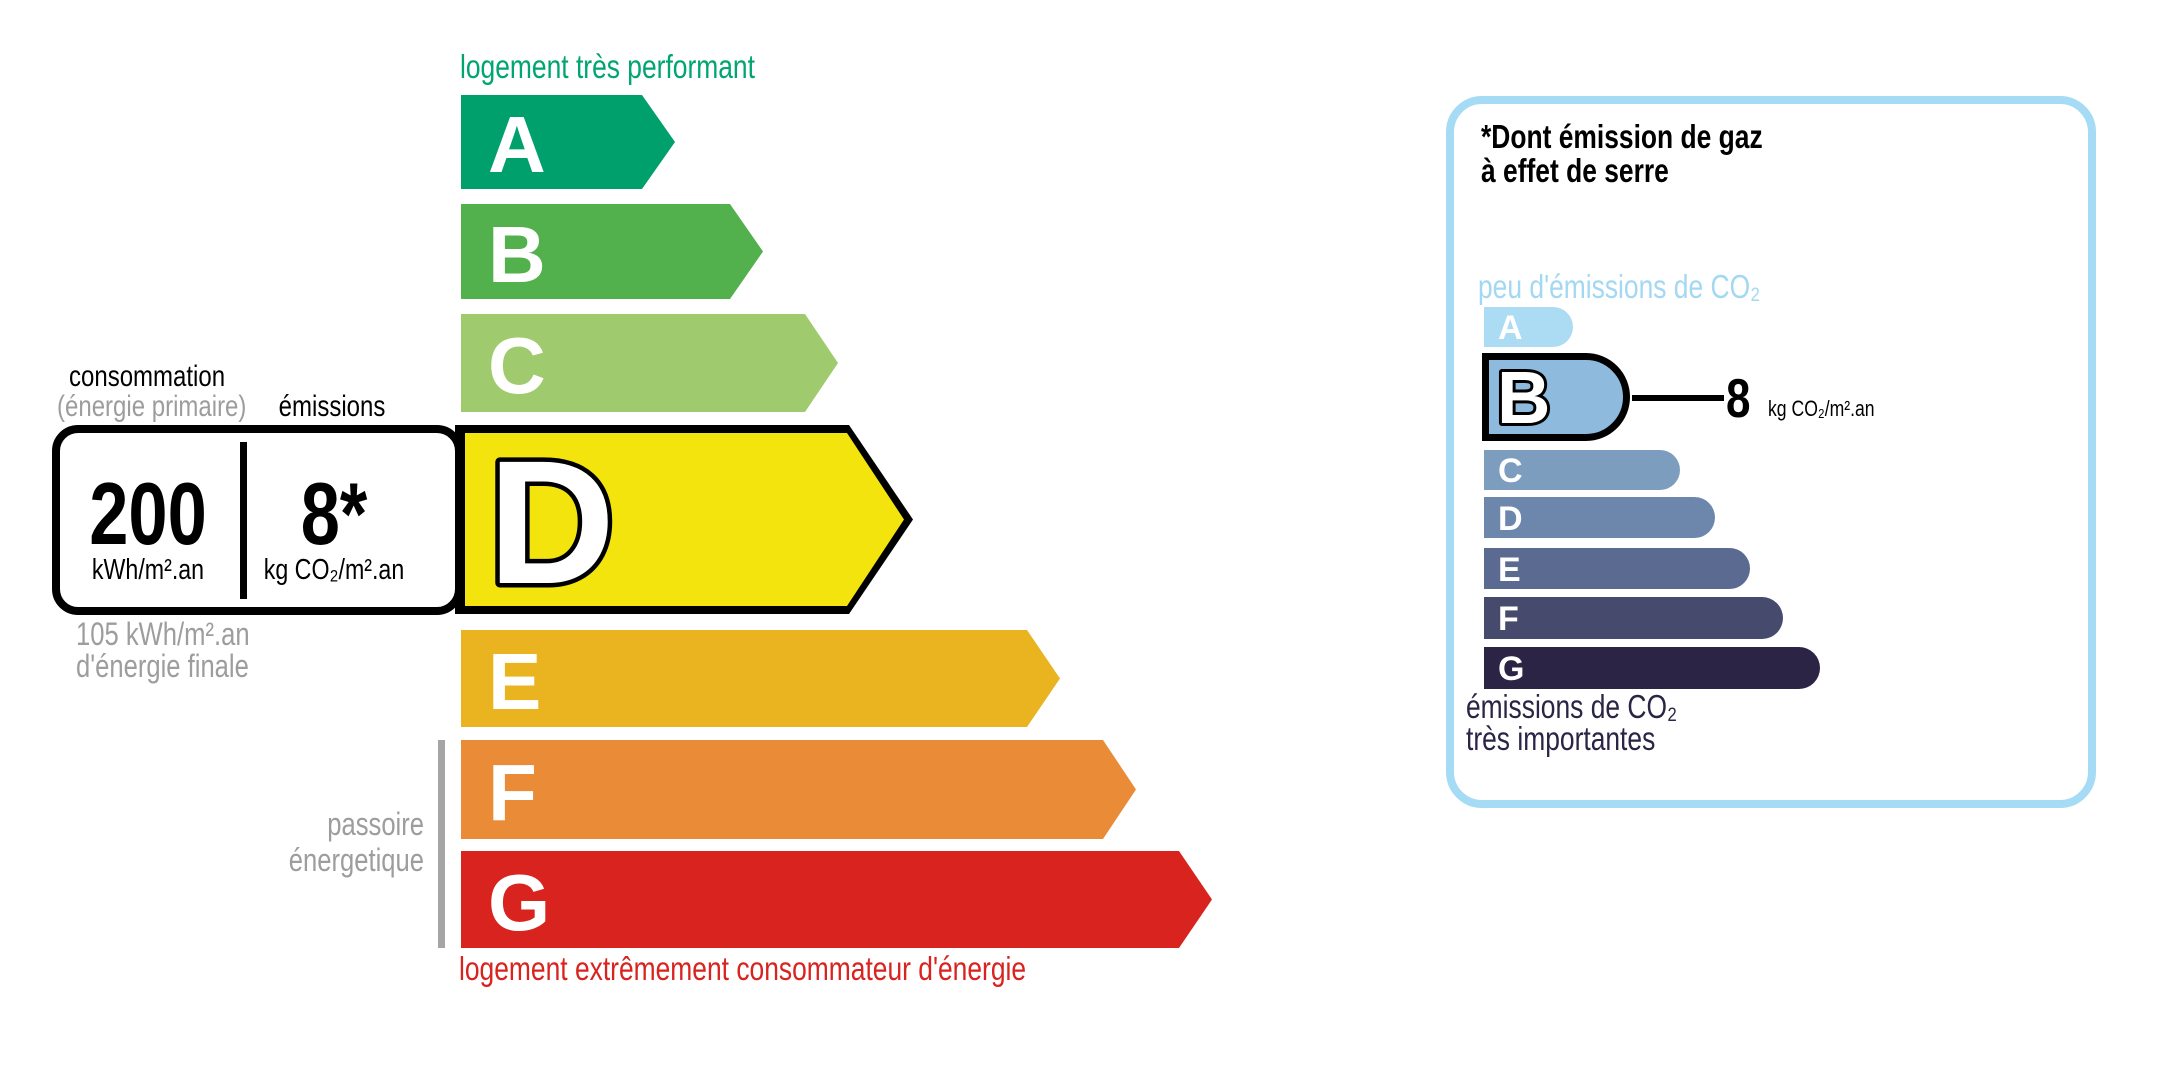  Describe the element at coordinates (243, 520) in the screenshot. I see `values-box-divider` at that location.